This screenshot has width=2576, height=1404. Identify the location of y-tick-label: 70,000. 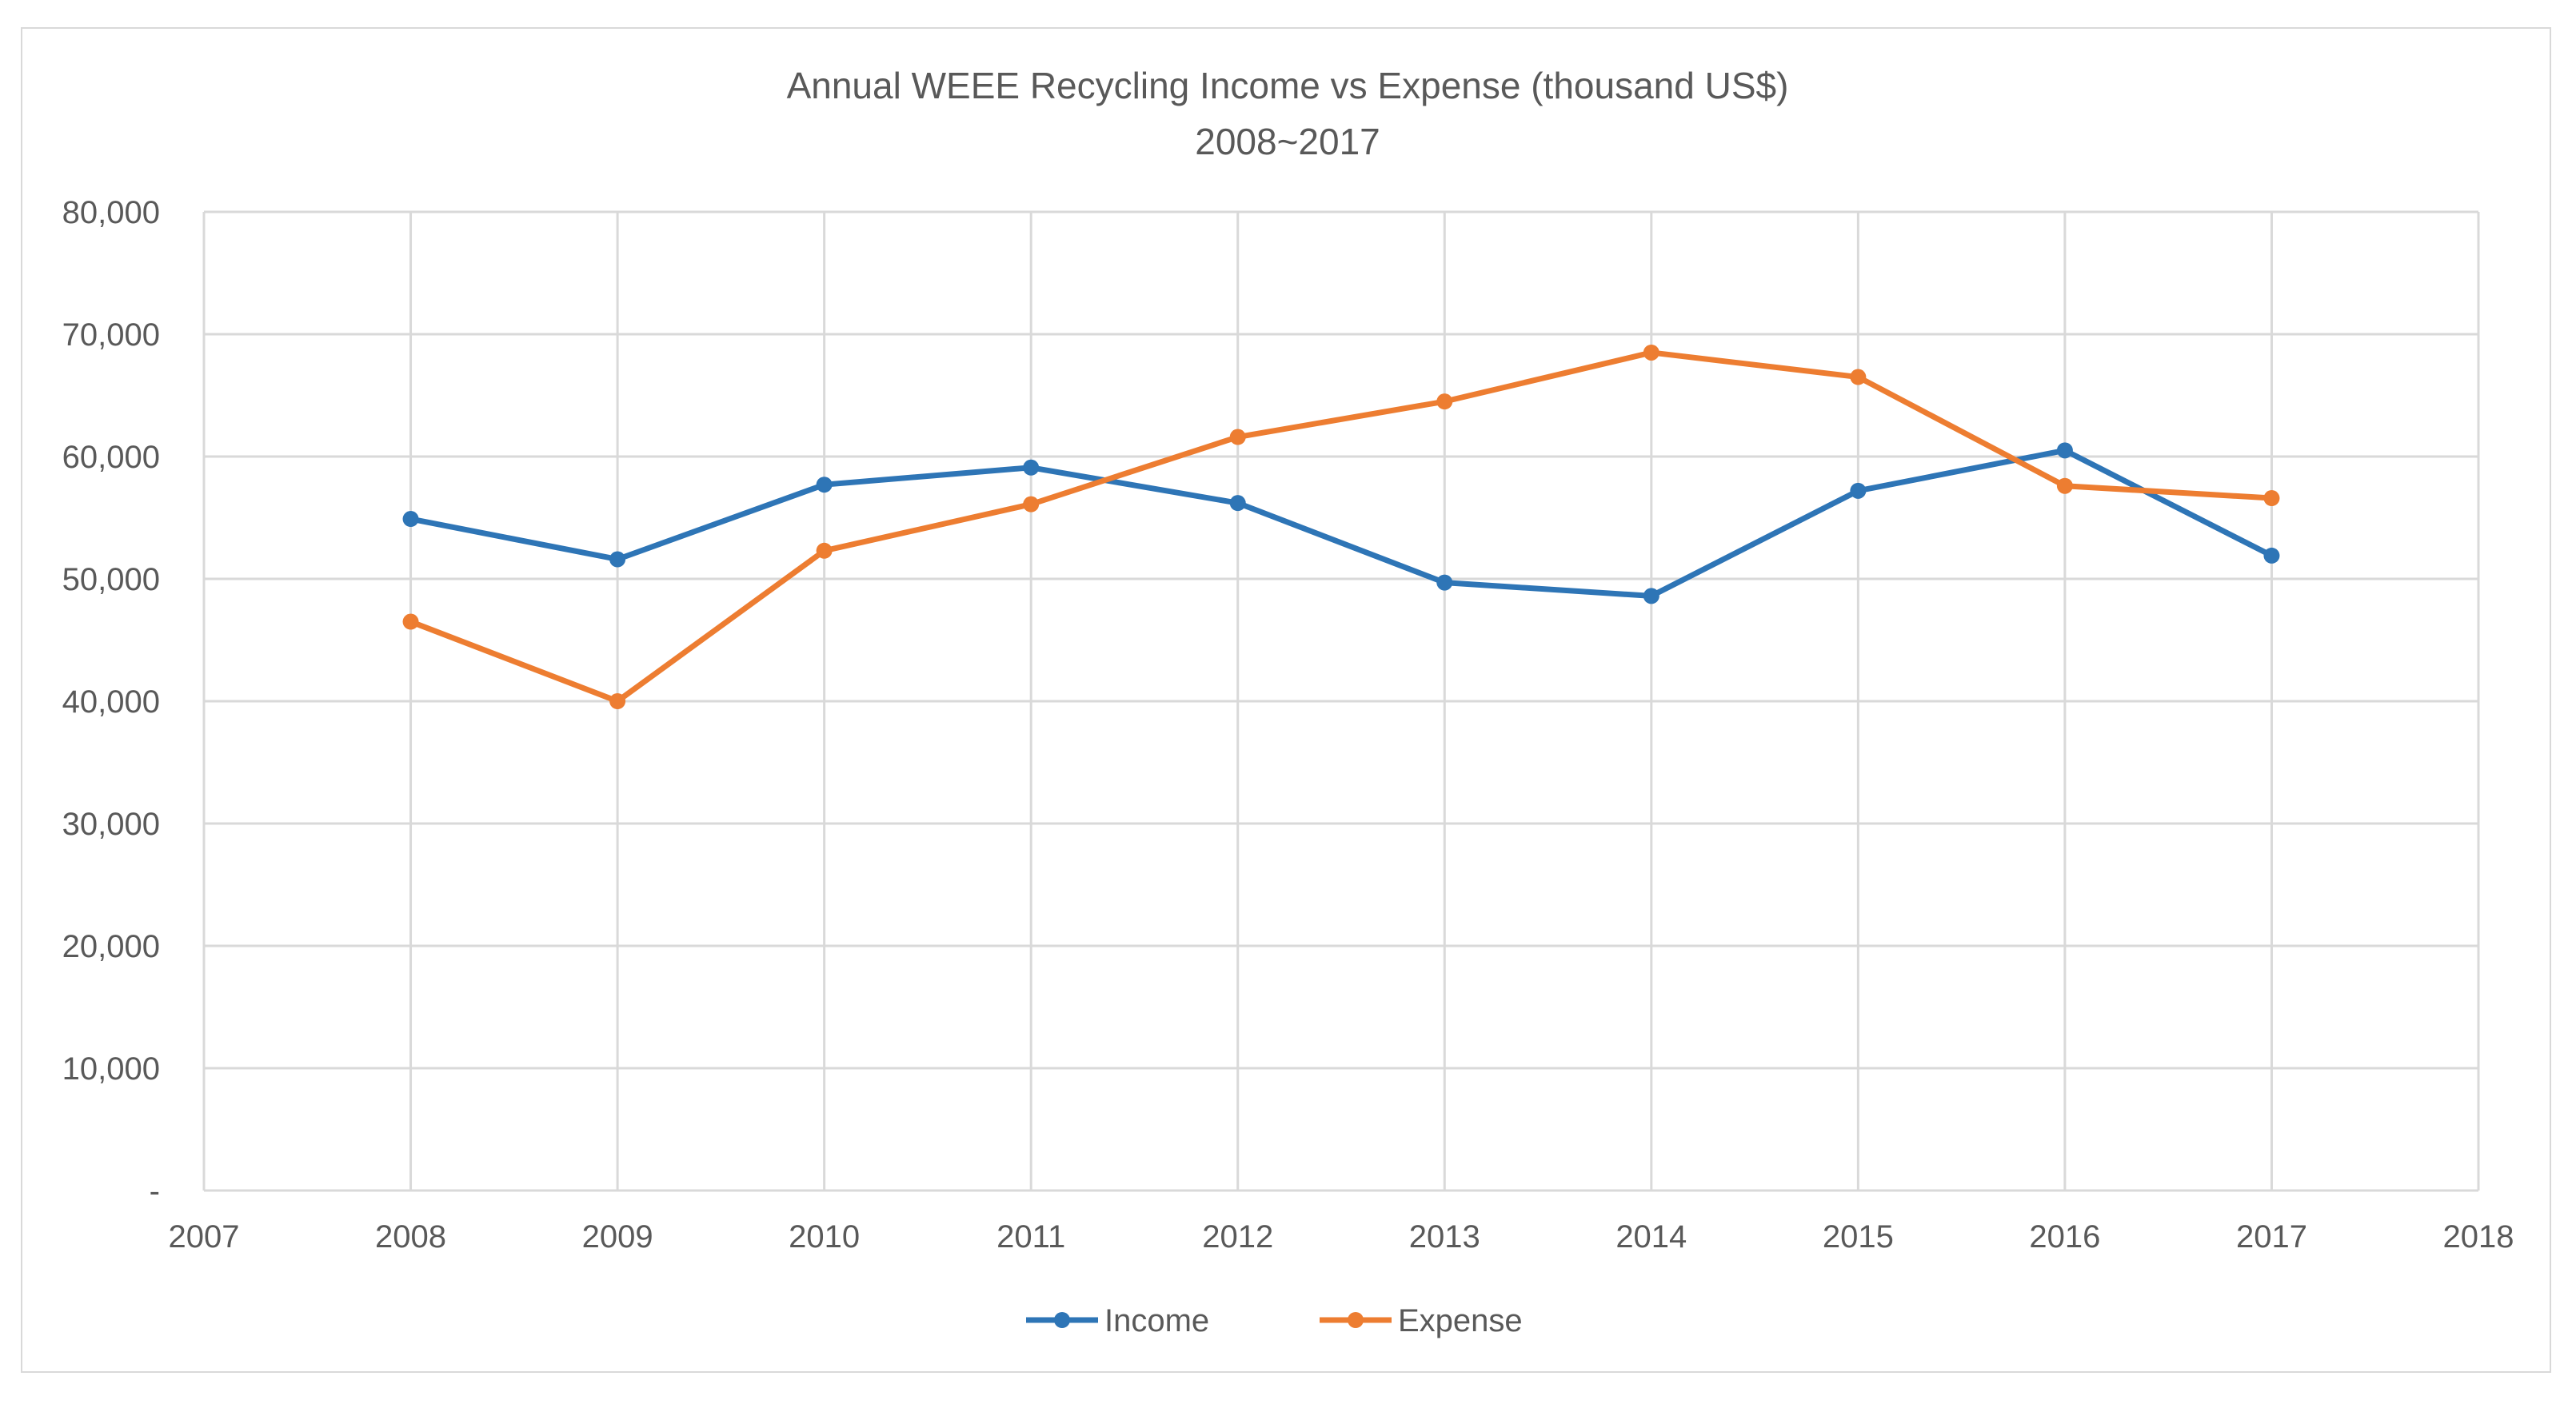
(111, 335).